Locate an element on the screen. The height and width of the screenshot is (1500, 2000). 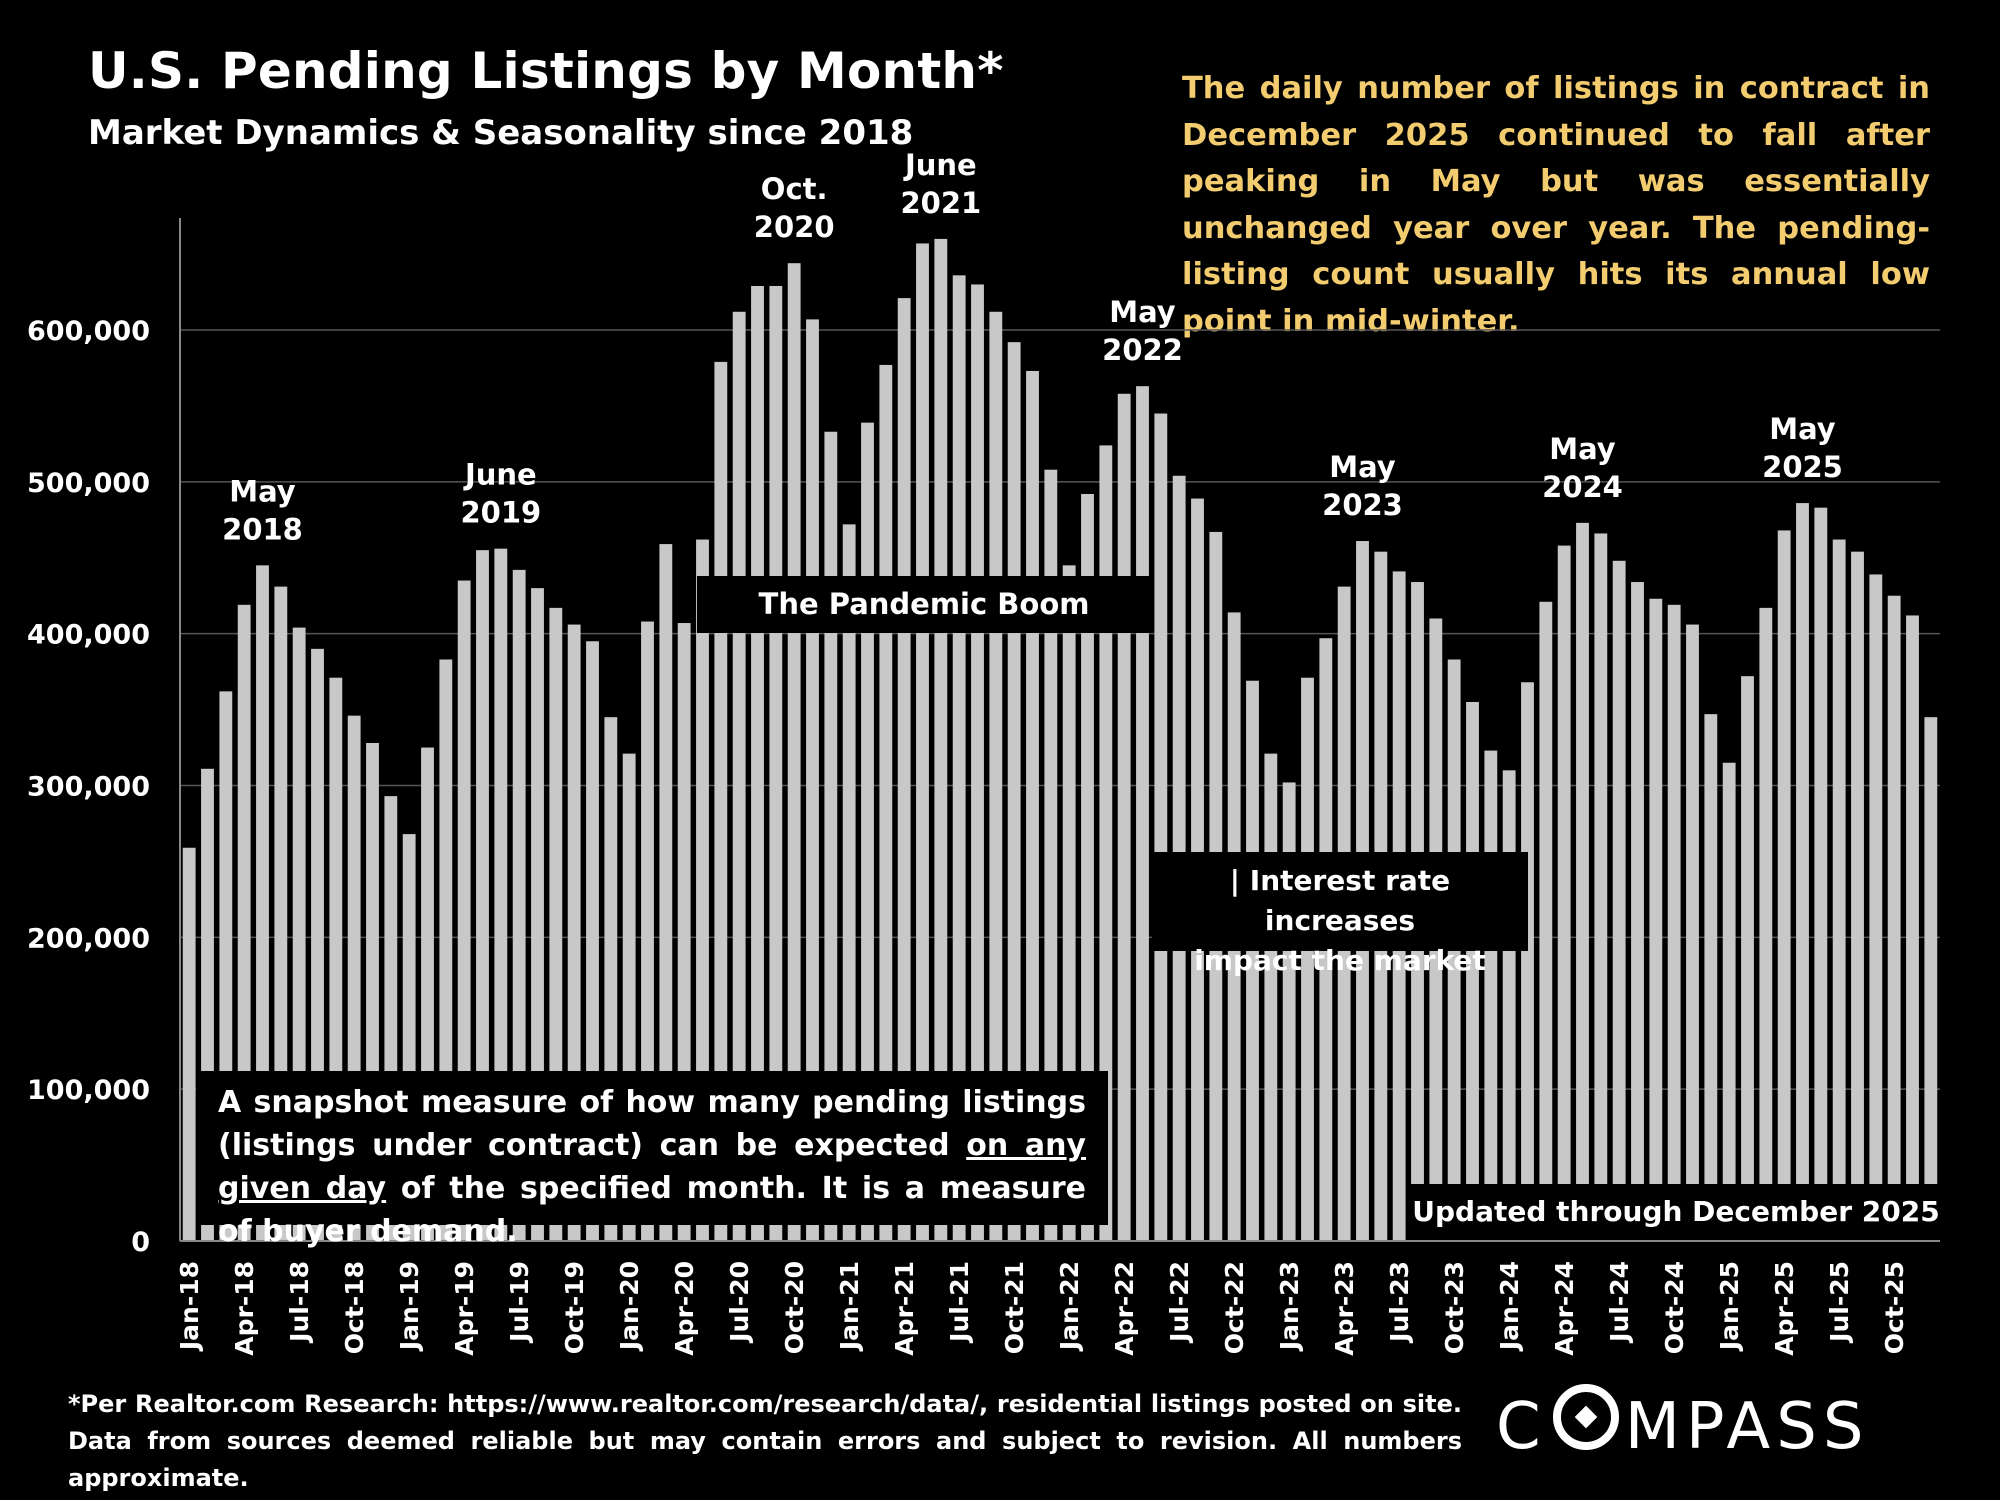
x-tick-label: Apr-24 is located at coordinates (1564, 1308).